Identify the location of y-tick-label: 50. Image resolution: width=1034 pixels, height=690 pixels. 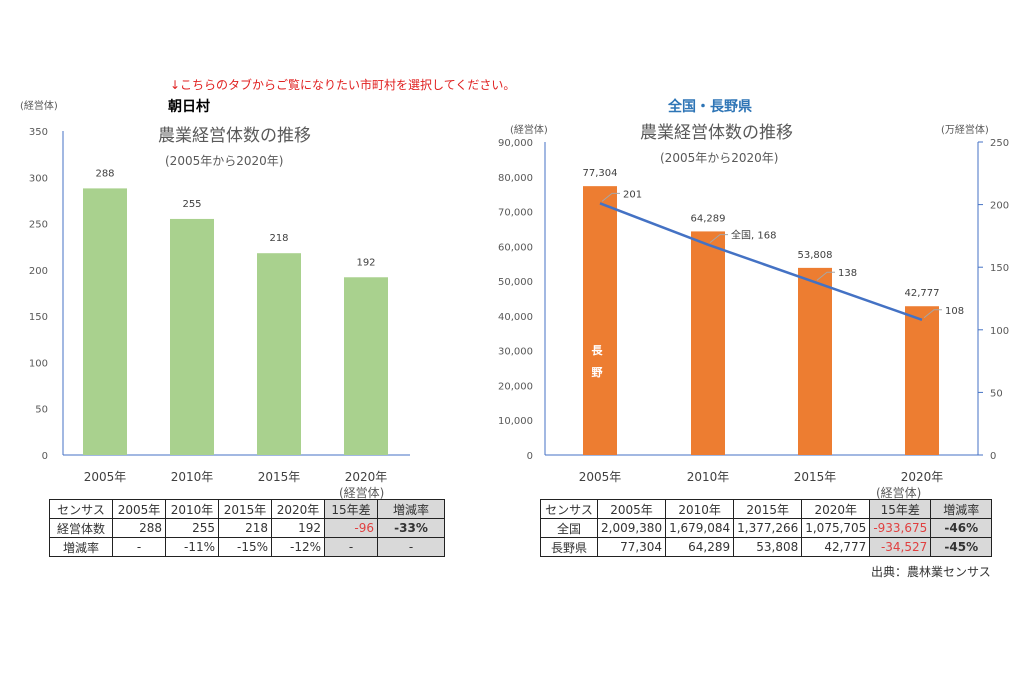
(41, 410).